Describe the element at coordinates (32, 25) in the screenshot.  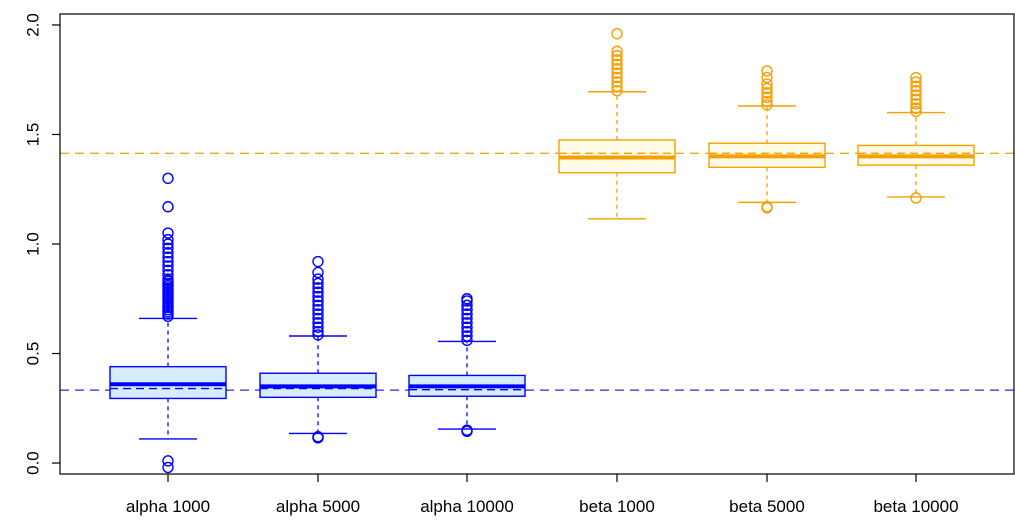
I see `y-tick-label: 2.0` at that location.